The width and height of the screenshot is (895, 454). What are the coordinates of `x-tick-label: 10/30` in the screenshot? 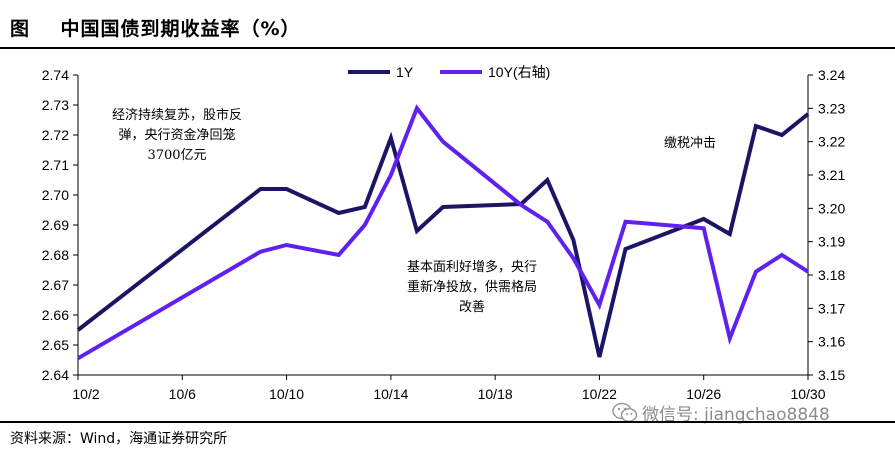 It's located at (807, 394).